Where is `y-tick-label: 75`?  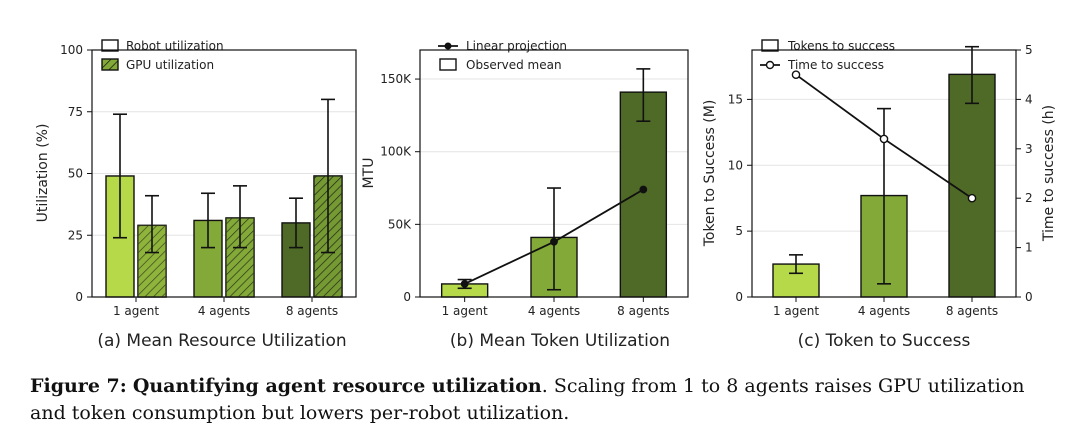 y-tick-label: 75 is located at coordinates (75, 112).